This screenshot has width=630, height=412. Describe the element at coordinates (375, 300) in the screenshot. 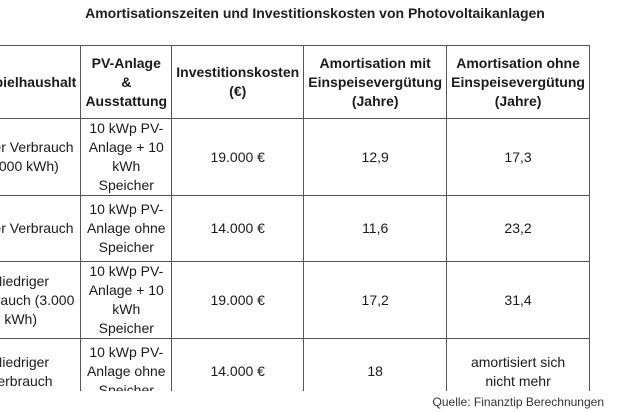

I see `cell-with-feed-in: 17,2` at that location.